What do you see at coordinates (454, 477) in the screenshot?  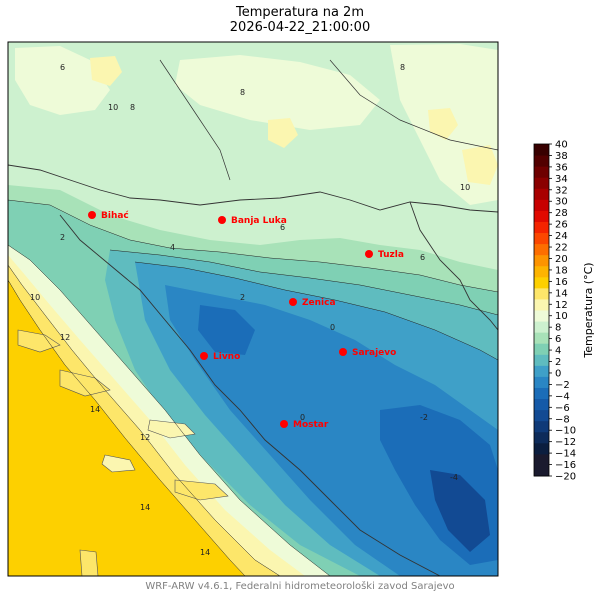 I see `svg-text: -4` at bounding box center [454, 477].